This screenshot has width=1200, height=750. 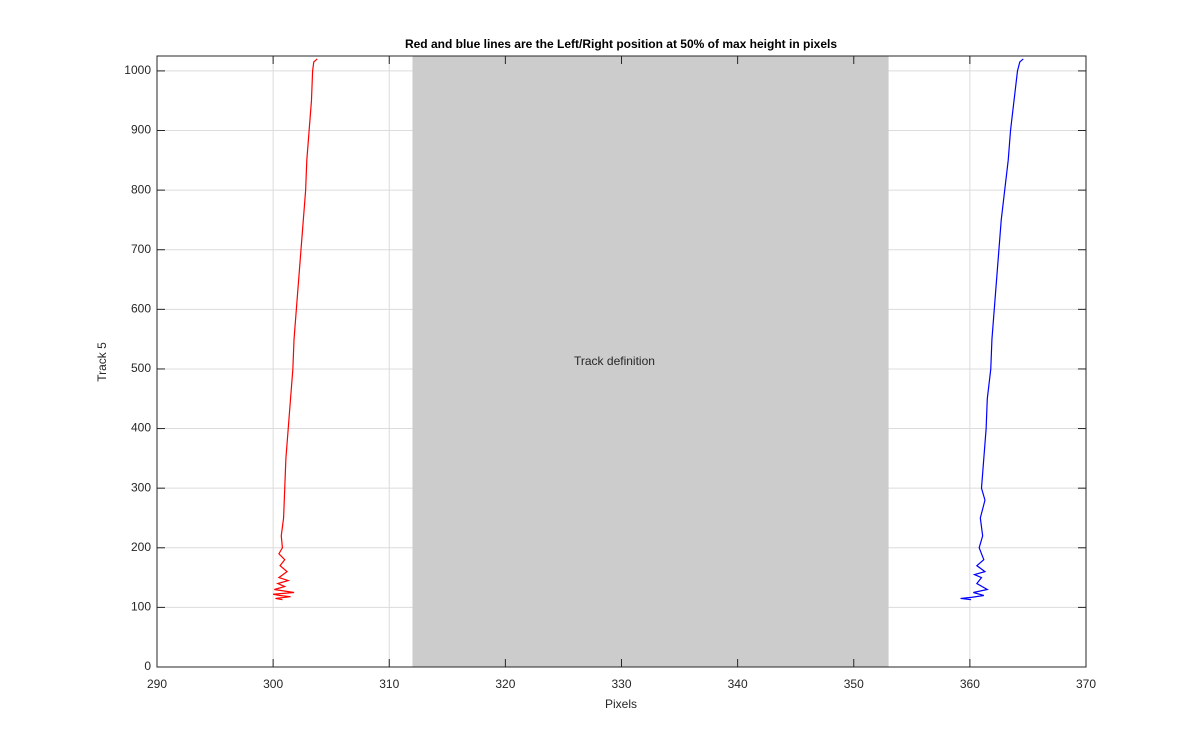 What do you see at coordinates (141, 189) in the screenshot?
I see `y-tick-label: 800` at bounding box center [141, 189].